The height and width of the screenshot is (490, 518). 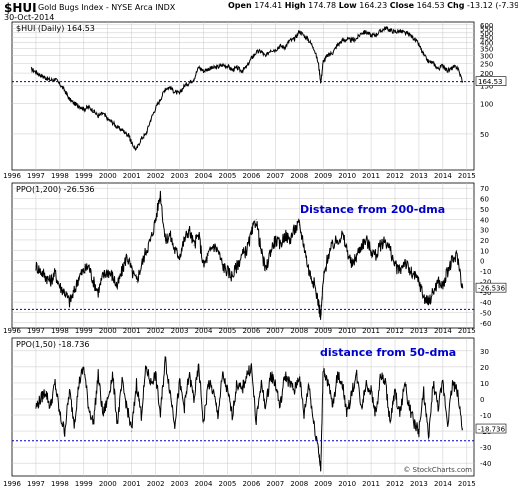 What do you see at coordinates (437, 470) in the screenshot?
I see `watermark-text: © StockCharts.com` at bounding box center [437, 470].